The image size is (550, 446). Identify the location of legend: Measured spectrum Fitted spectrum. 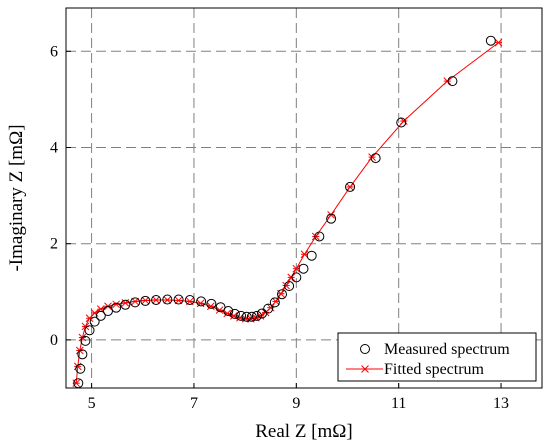
(437, 357).